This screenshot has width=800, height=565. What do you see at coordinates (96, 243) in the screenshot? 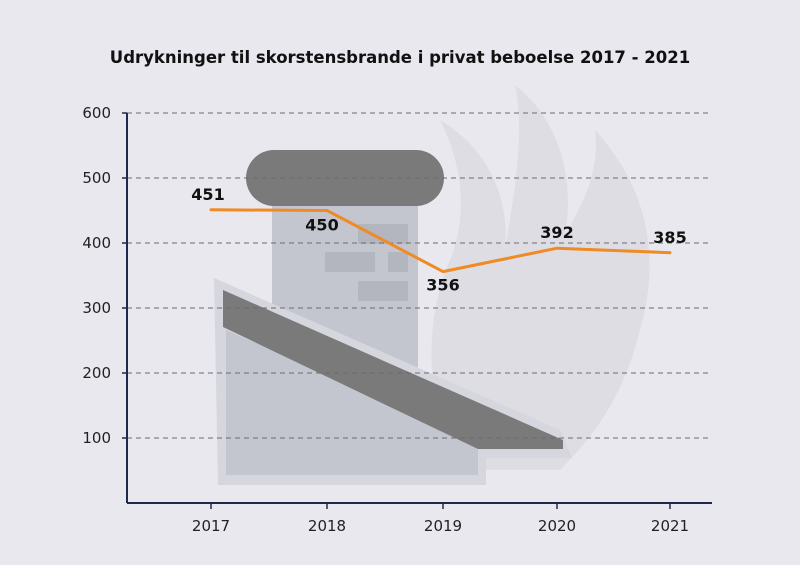
I see `y-tick-label: 400` at bounding box center [96, 243].